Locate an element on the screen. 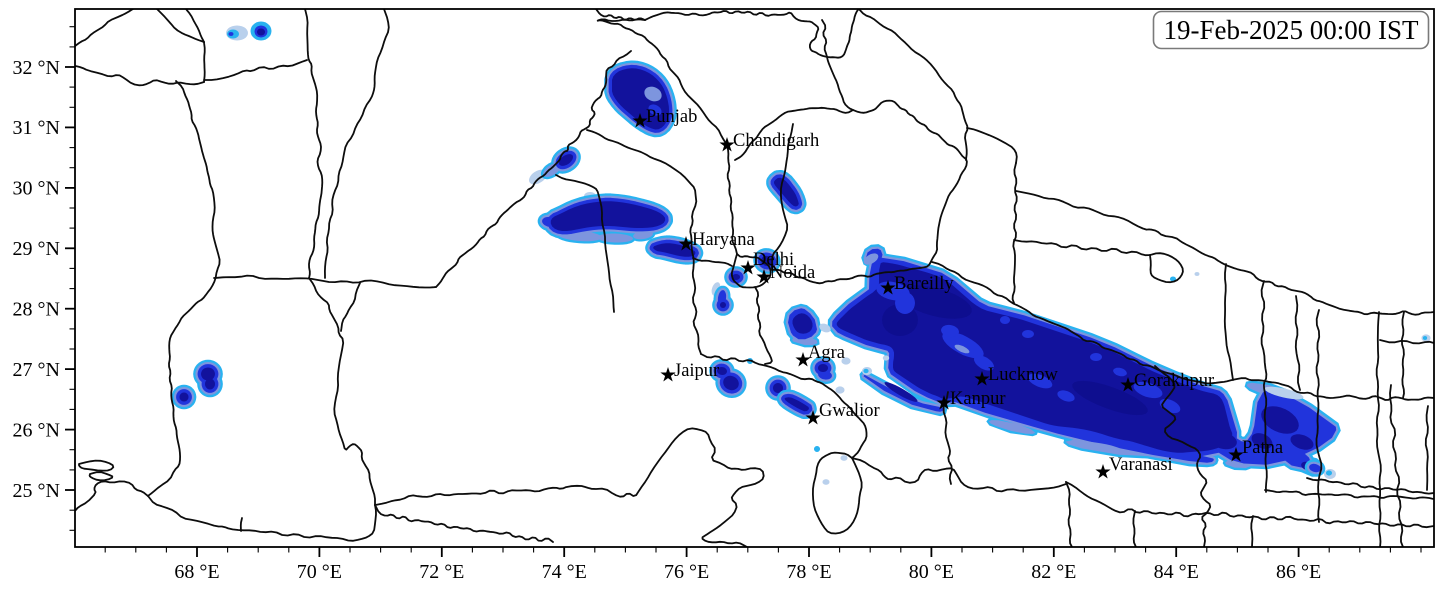 This screenshot has width=1444, height=596. svg-text: Lucknow is located at coordinates (1023, 375).